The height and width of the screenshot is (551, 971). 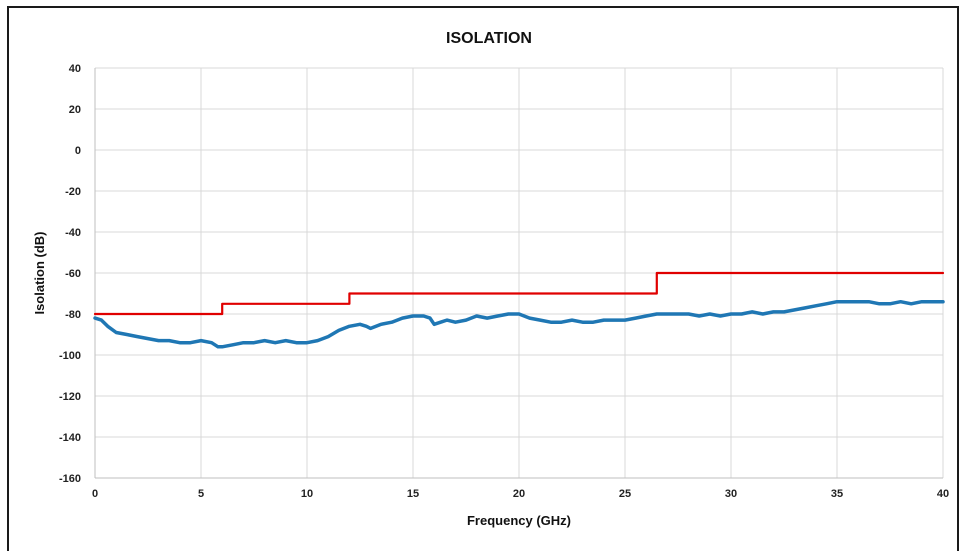 I want to click on x-axis-label: Frequency (GHz), so click(x=519, y=520).